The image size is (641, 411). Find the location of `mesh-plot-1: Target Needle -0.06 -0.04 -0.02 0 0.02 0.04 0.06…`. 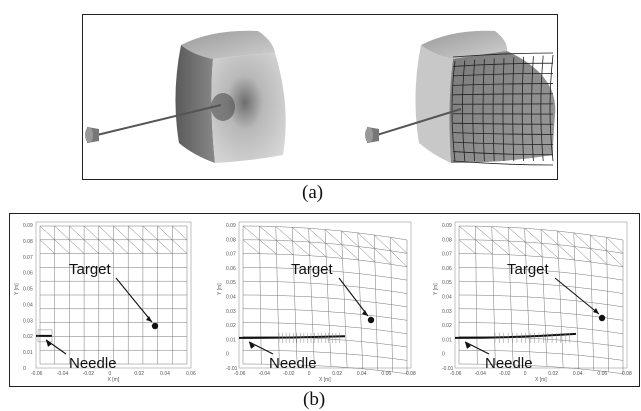

mesh-plot-1: Target Needle -0.06 -0.04 -0.02 0 0.02 0.04 0.06… is located at coordinates (105, 302).